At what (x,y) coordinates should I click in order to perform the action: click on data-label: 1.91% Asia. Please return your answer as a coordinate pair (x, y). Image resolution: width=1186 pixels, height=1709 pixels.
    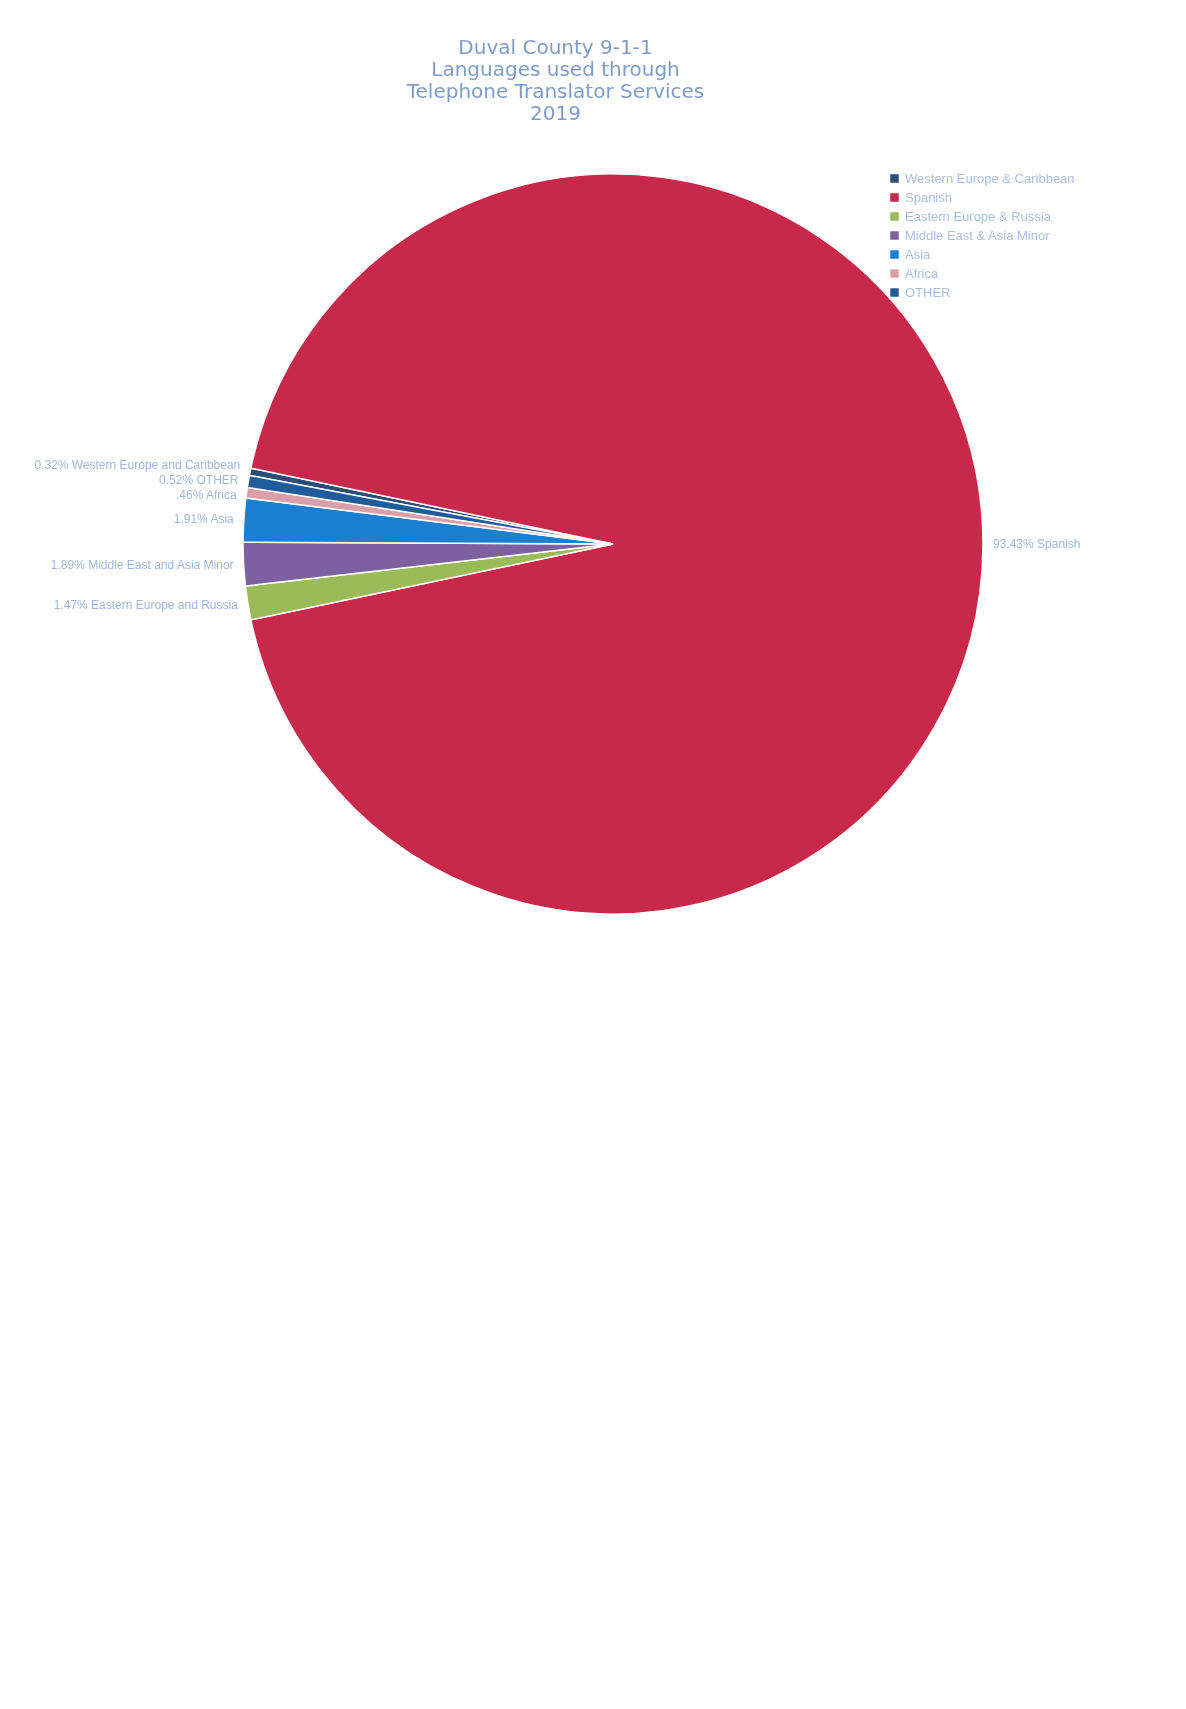
    Looking at the image, I should click on (204, 519).